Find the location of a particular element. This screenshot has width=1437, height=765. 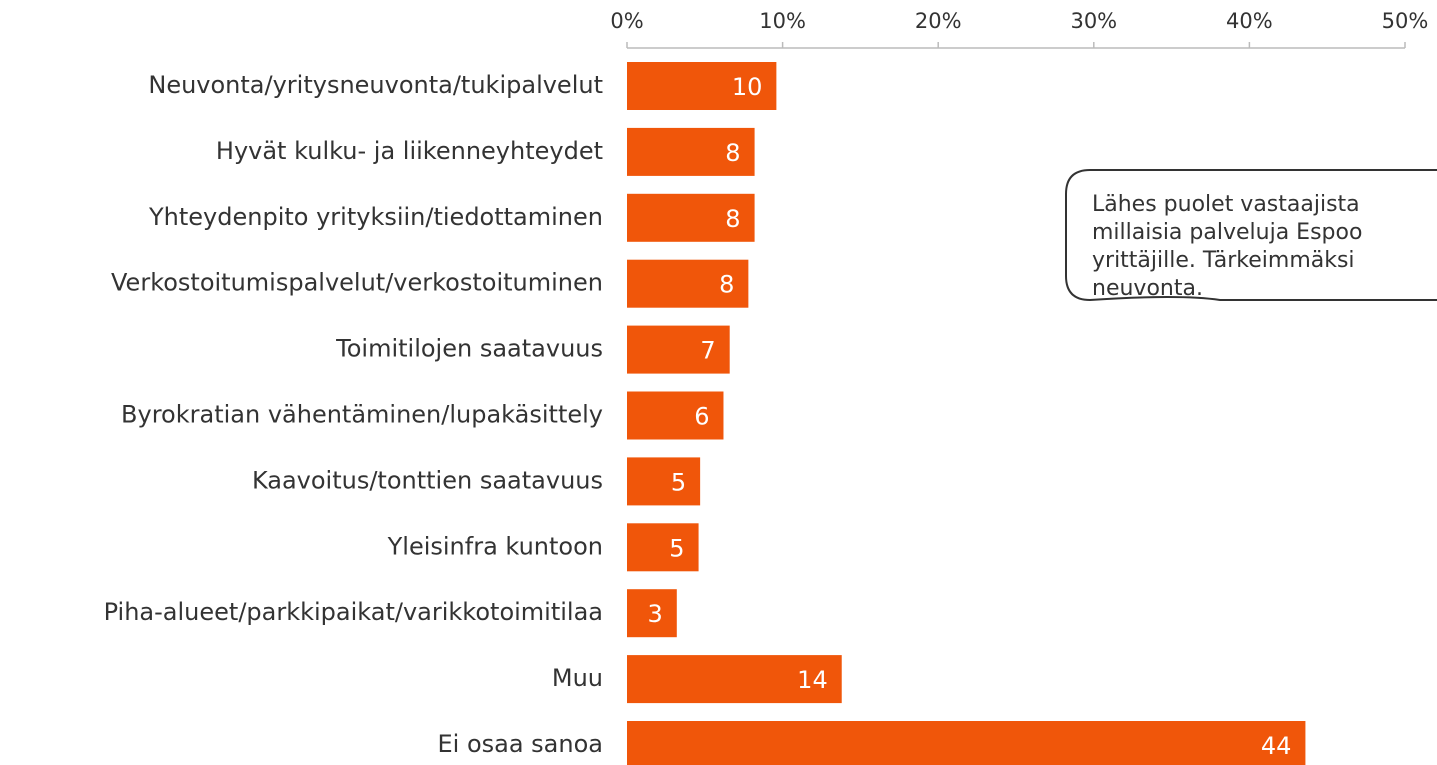

y-tick-label: Ei osaa sanoa is located at coordinates (520, 744).